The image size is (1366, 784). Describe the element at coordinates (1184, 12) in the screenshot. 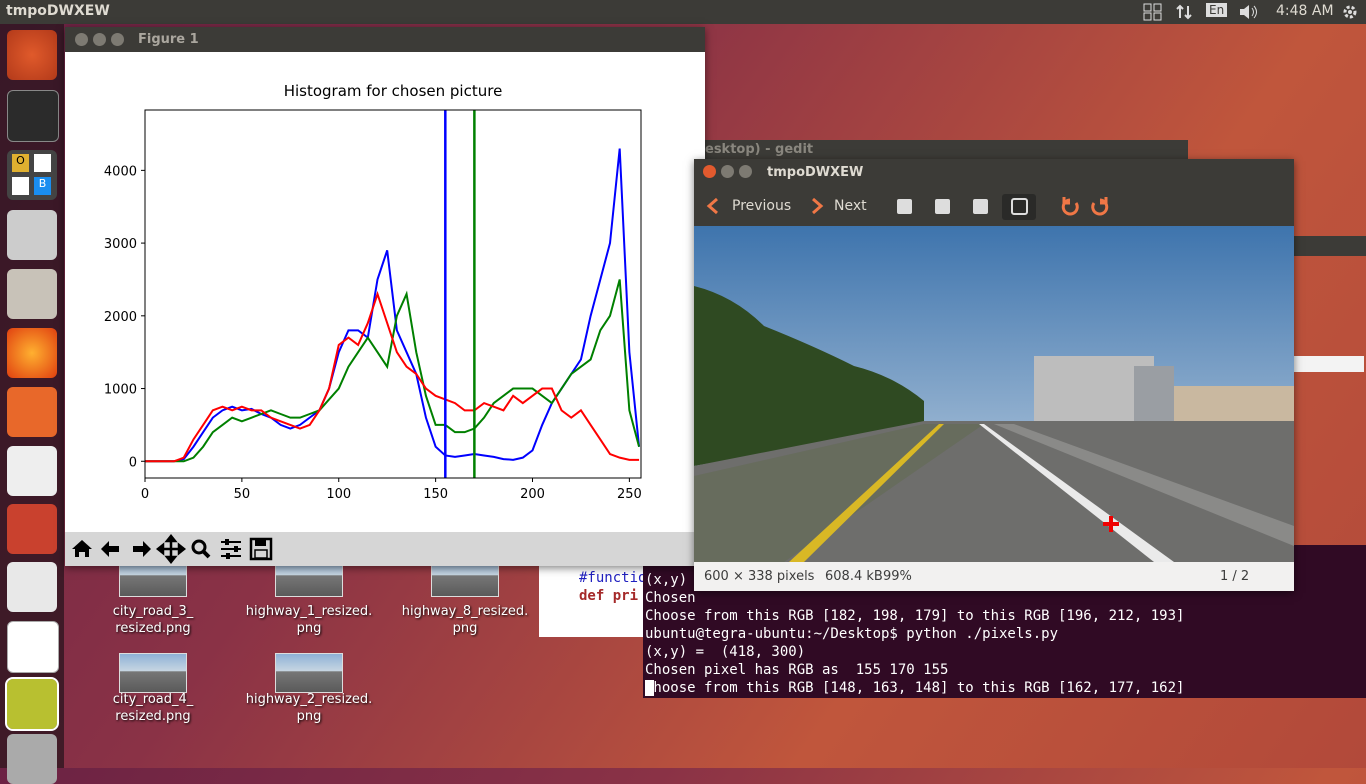

I see `network-icon` at that location.